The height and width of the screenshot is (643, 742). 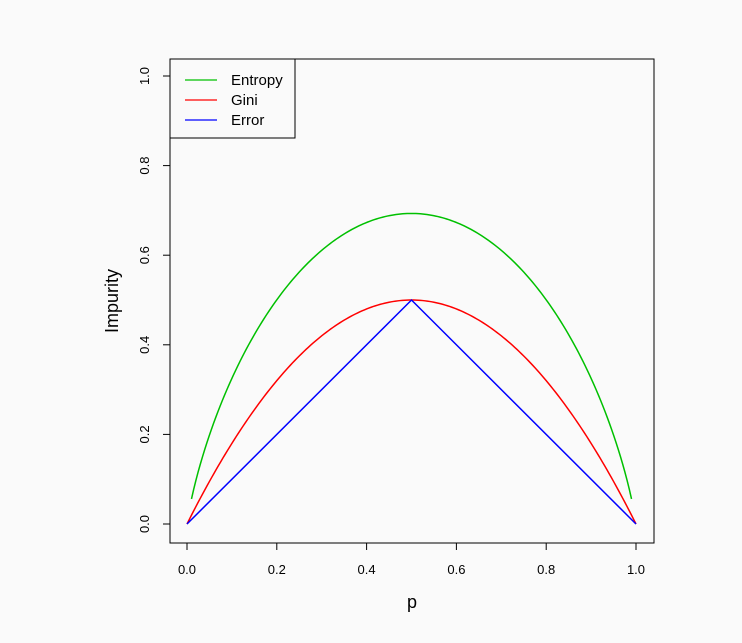 What do you see at coordinates (546, 569) in the screenshot?
I see `x-tick-label: 0.8` at bounding box center [546, 569].